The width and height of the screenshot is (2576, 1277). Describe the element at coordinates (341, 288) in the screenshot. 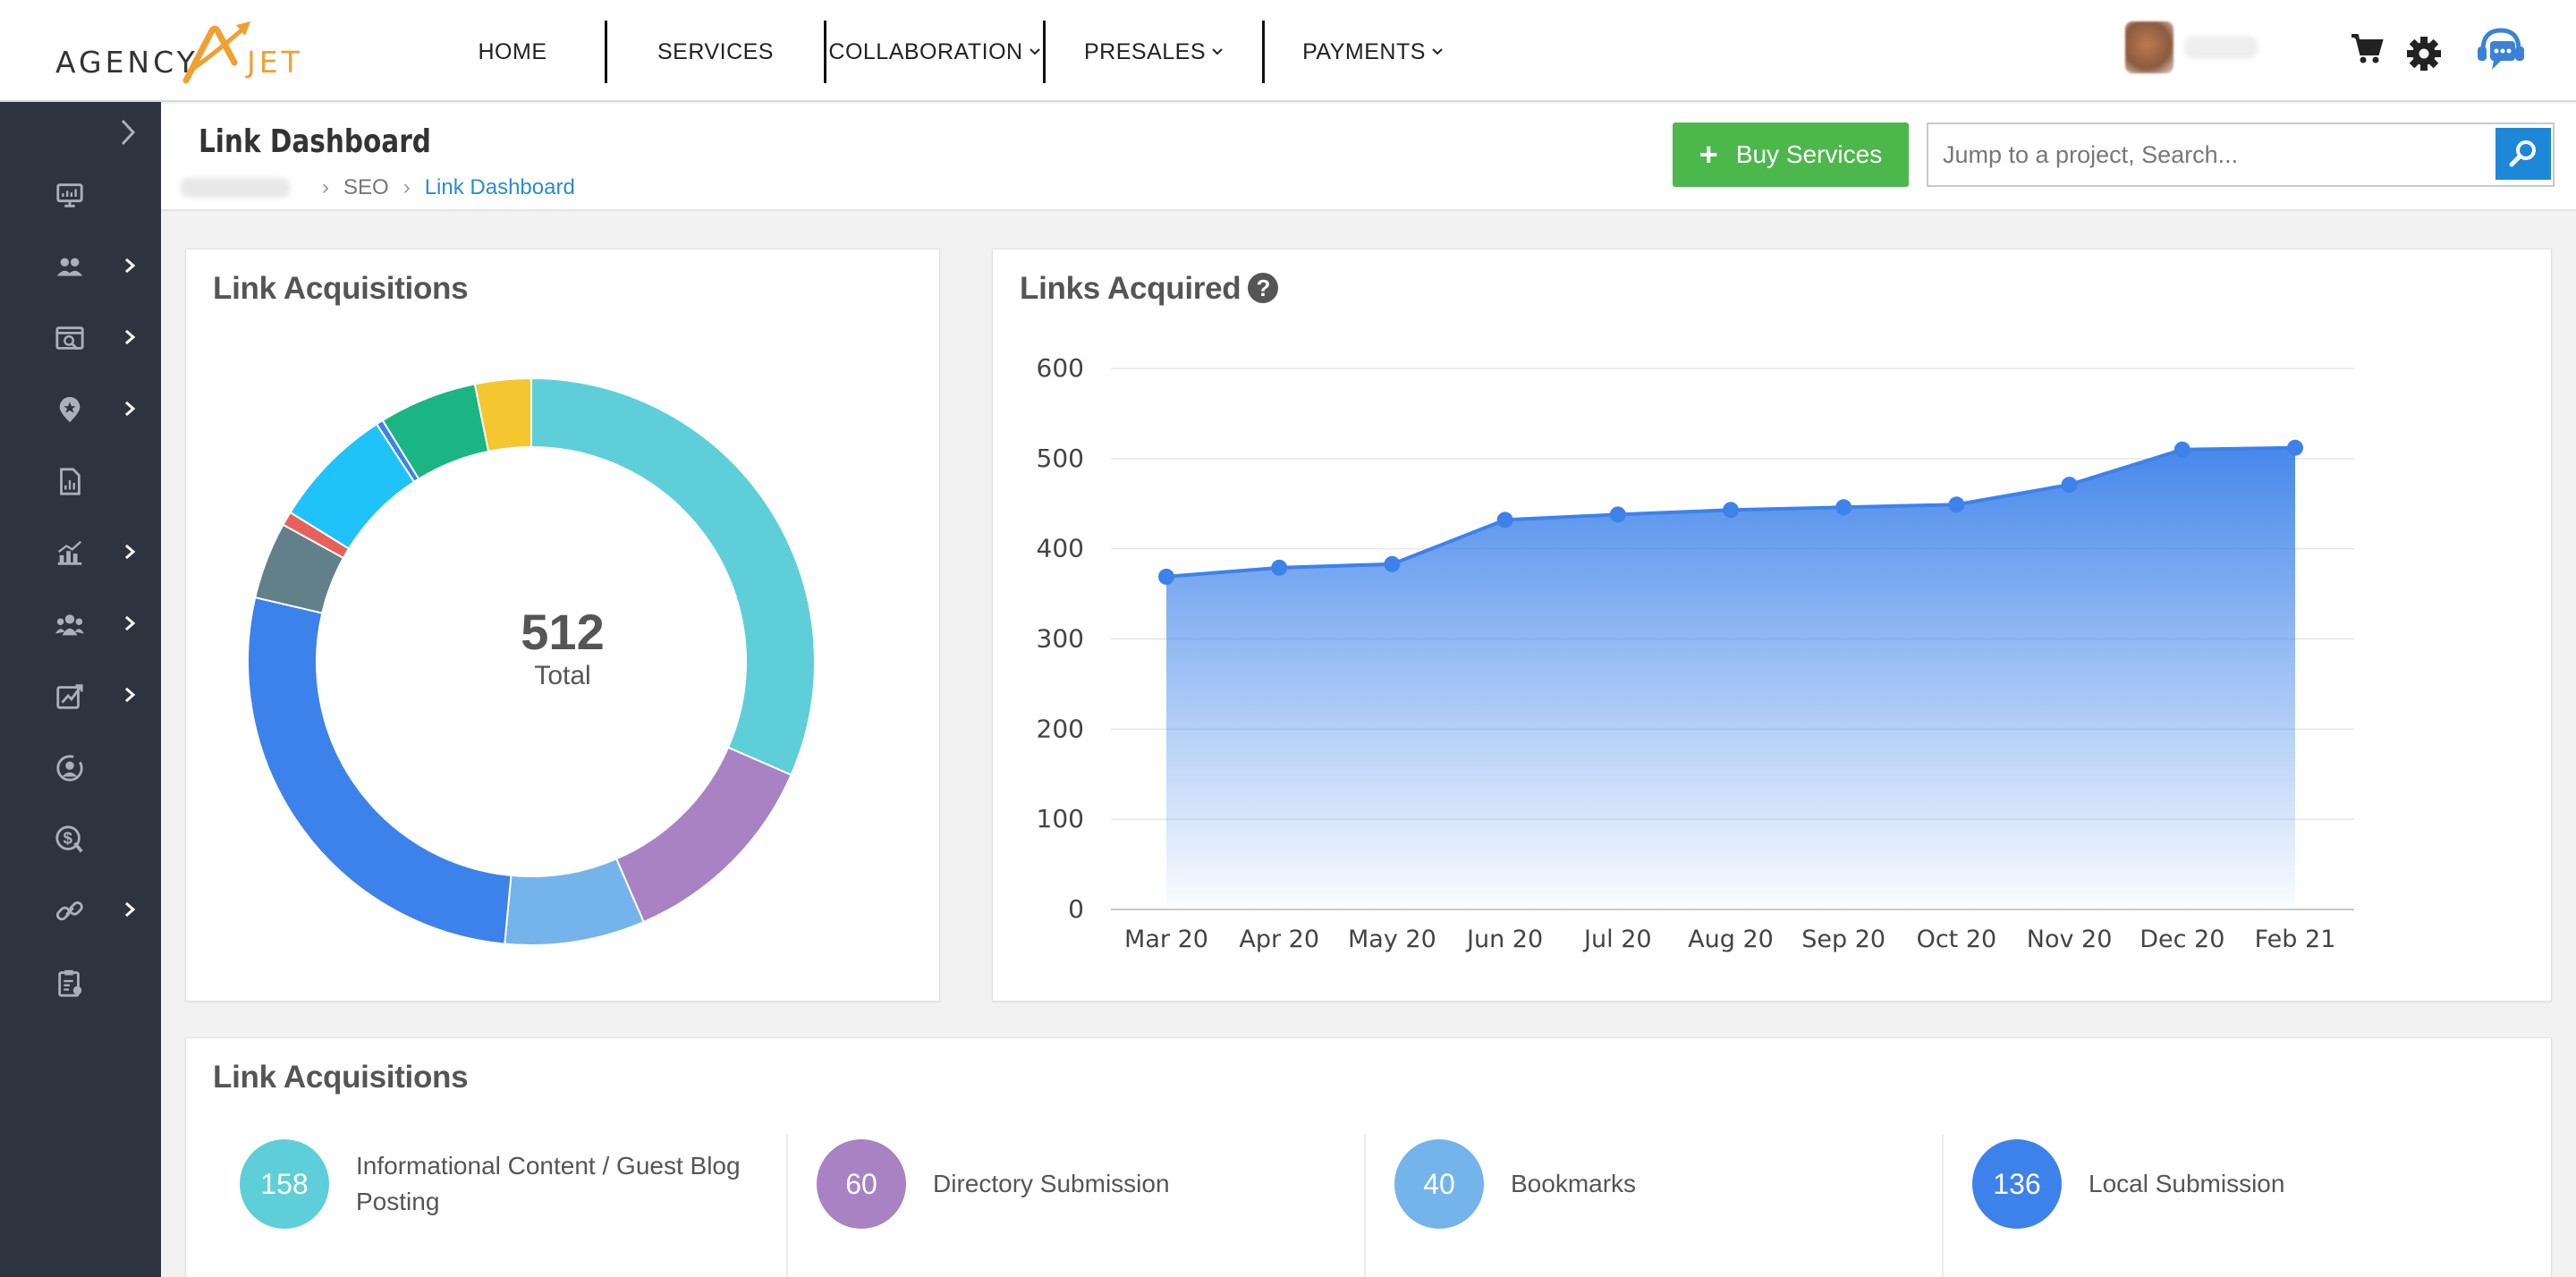

I see `donut-card-title: Link Acquisitions` at that location.